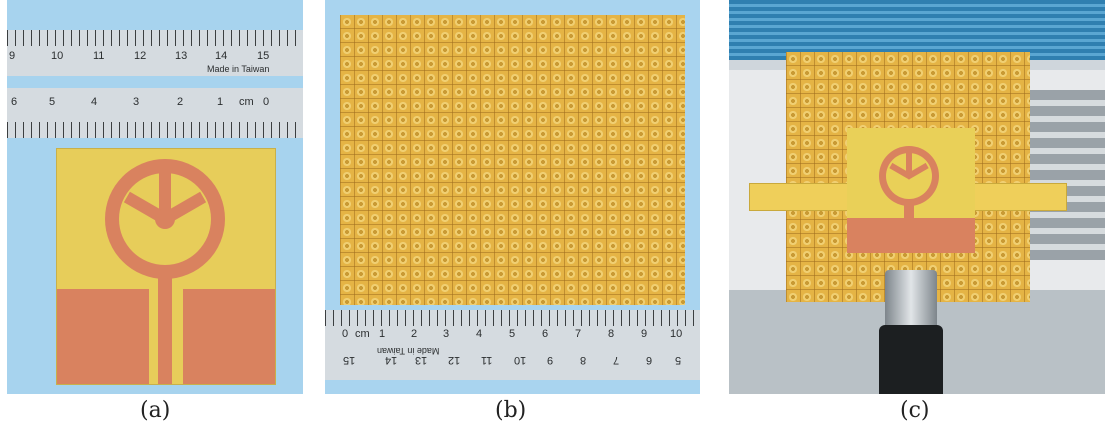  What do you see at coordinates (917, 30) in the screenshot?
I see `window-blinds` at bounding box center [917, 30].